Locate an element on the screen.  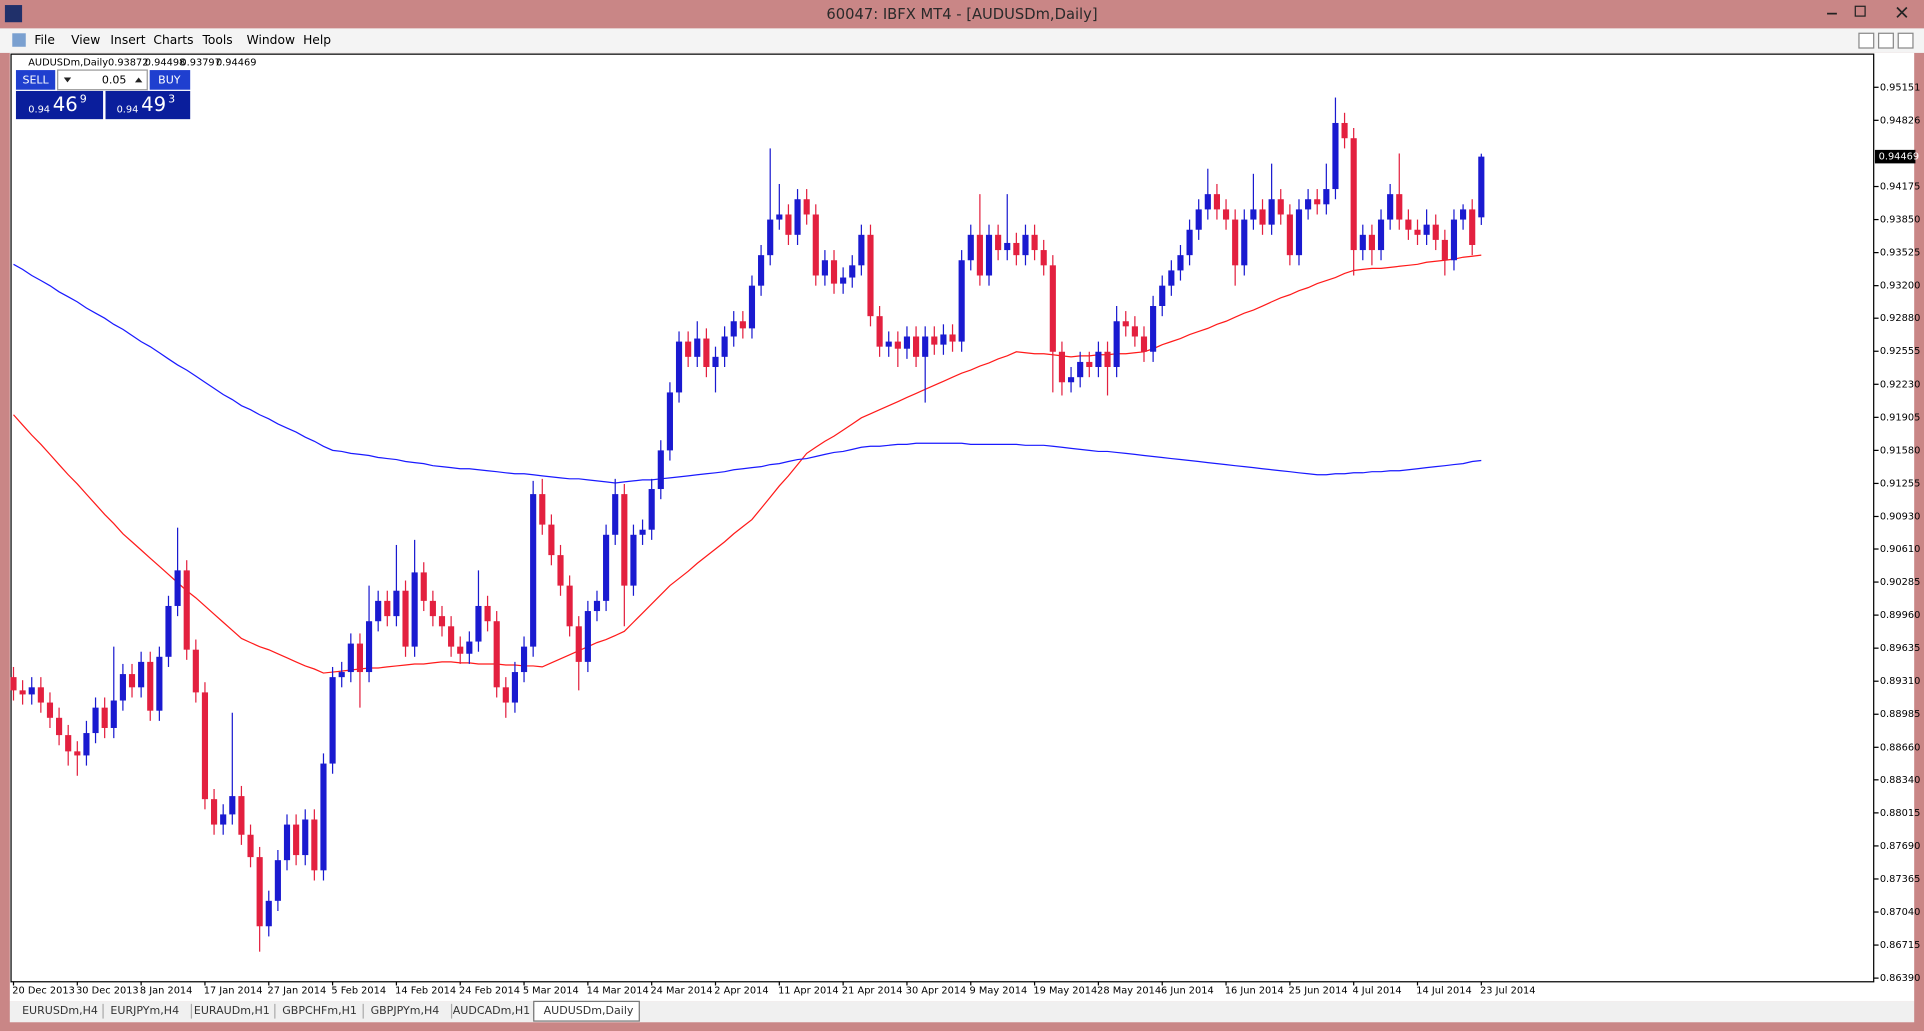
sell-big: 46 is located at coordinates (65, 104).